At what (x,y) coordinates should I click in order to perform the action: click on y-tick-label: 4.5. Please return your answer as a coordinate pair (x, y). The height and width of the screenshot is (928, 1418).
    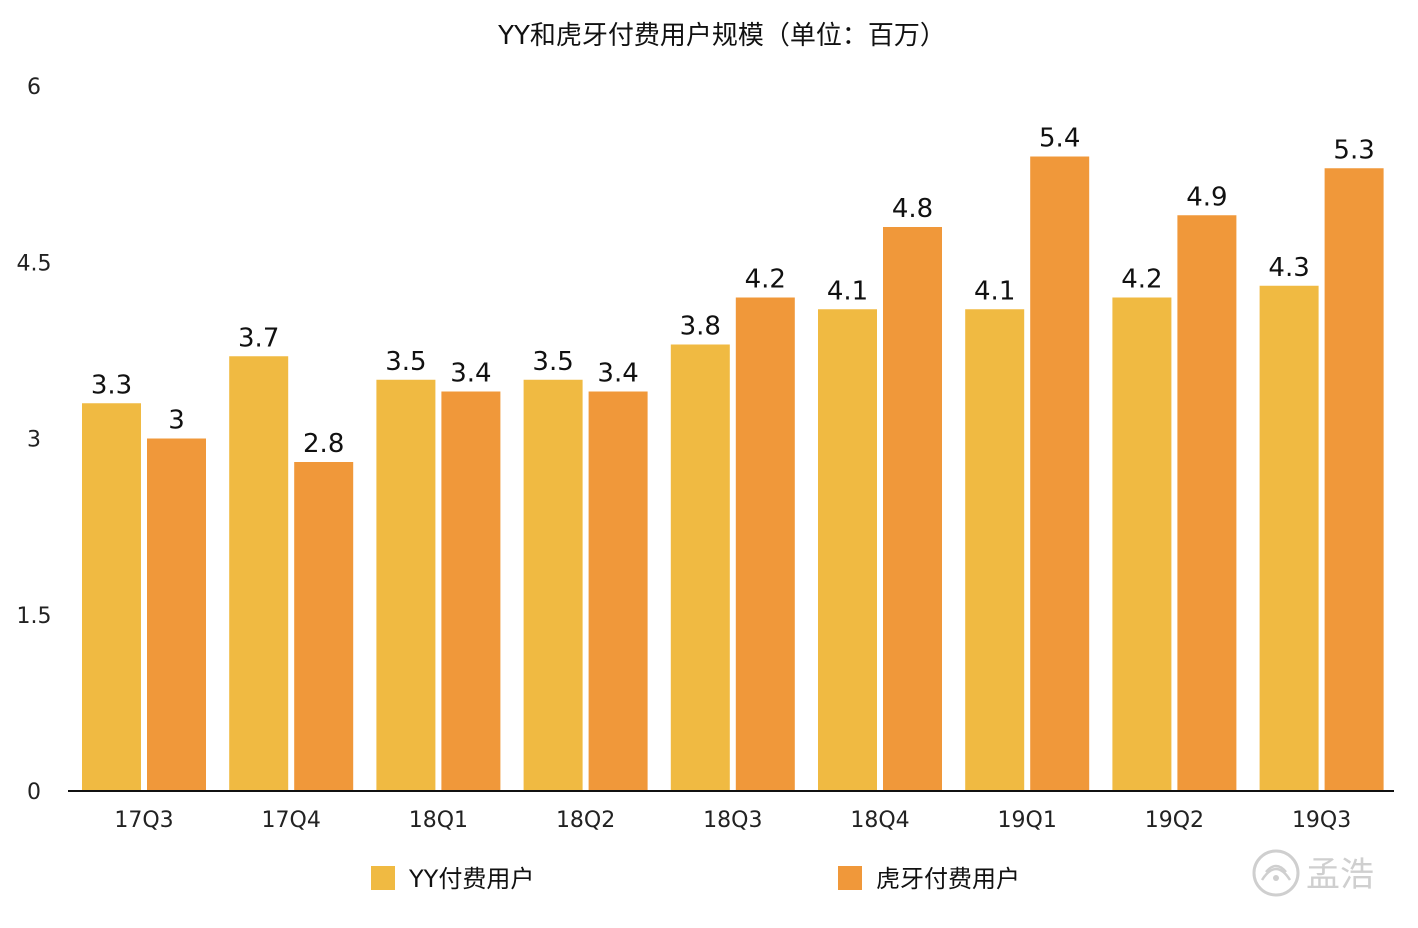
    Looking at the image, I should click on (34, 263).